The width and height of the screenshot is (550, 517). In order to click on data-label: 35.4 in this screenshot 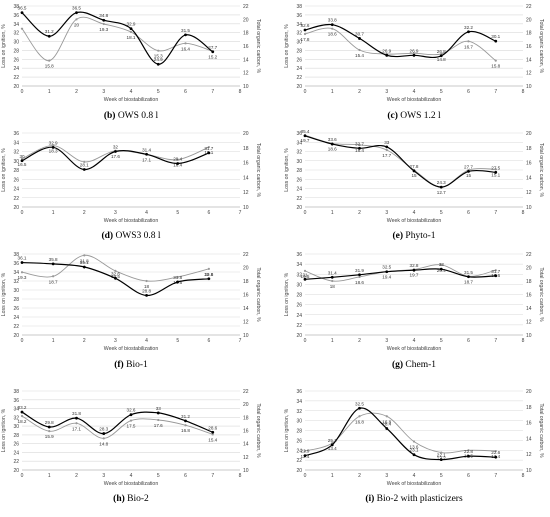, I will do `click(305, 131)`.